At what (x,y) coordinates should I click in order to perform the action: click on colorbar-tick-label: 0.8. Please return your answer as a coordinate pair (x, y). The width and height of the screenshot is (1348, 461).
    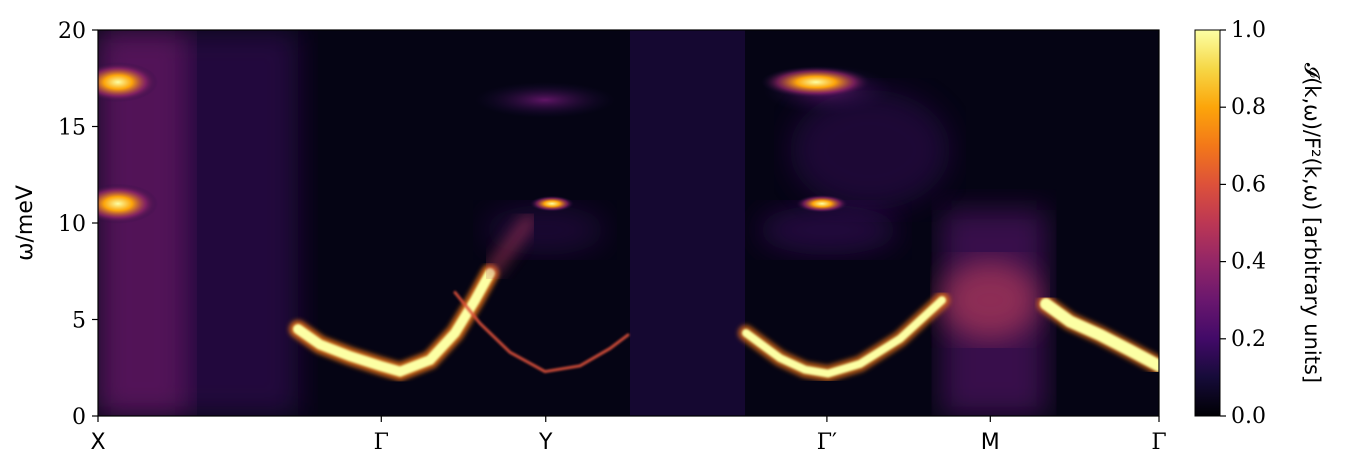
    Looking at the image, I should click on (1248, 107).